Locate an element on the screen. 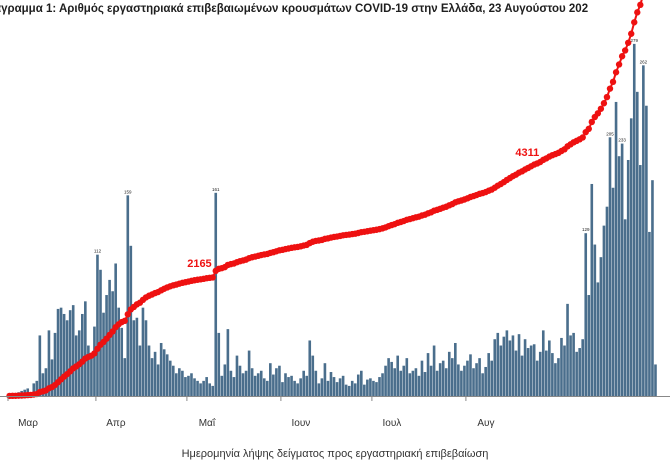 This screenshot has height=470, width=670. x-tick-label-group: Αυγ is located at coordinates (485, 423).